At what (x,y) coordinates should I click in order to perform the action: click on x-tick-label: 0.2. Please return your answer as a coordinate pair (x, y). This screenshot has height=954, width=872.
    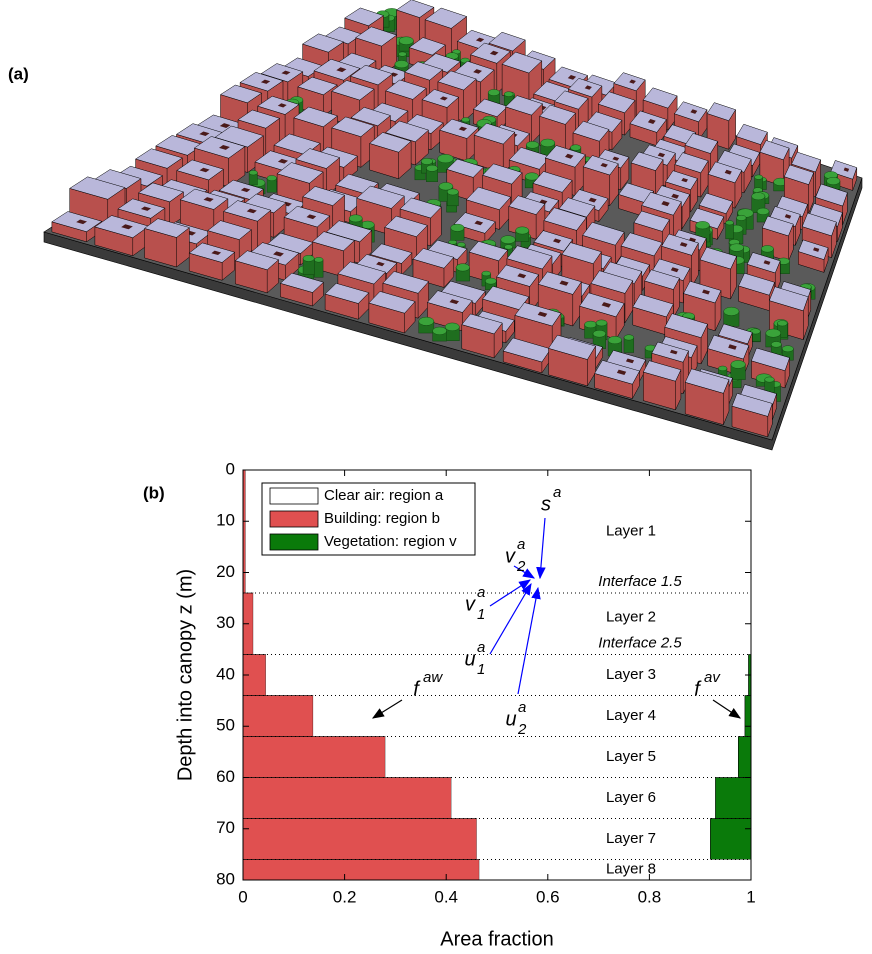
    Looking at the image, I should click on (345, 896).